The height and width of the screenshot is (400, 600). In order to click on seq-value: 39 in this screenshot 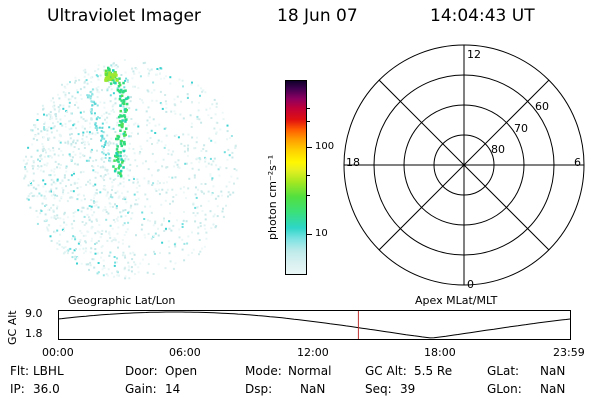, I will do `click(408, 389)`.